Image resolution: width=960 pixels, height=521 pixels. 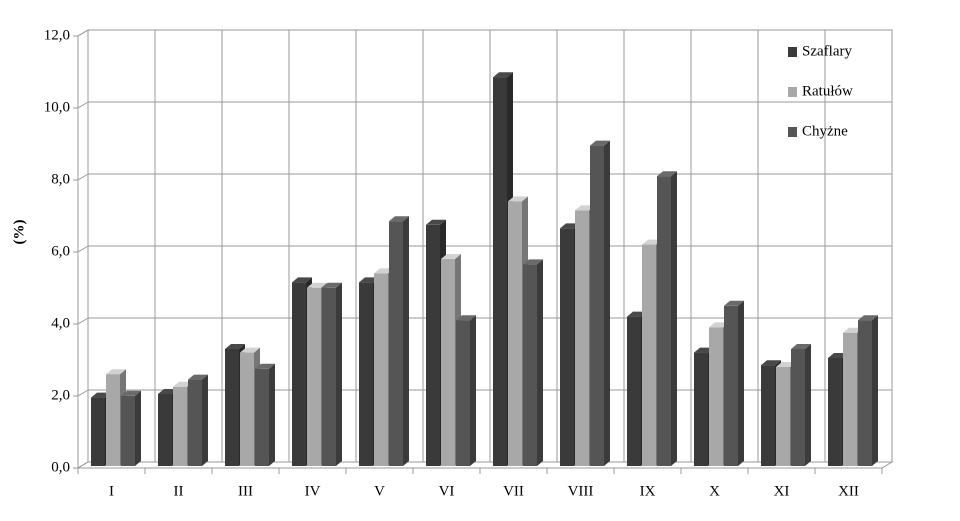 I want to click on x-tick-label: III, so click(x=245, y=491).